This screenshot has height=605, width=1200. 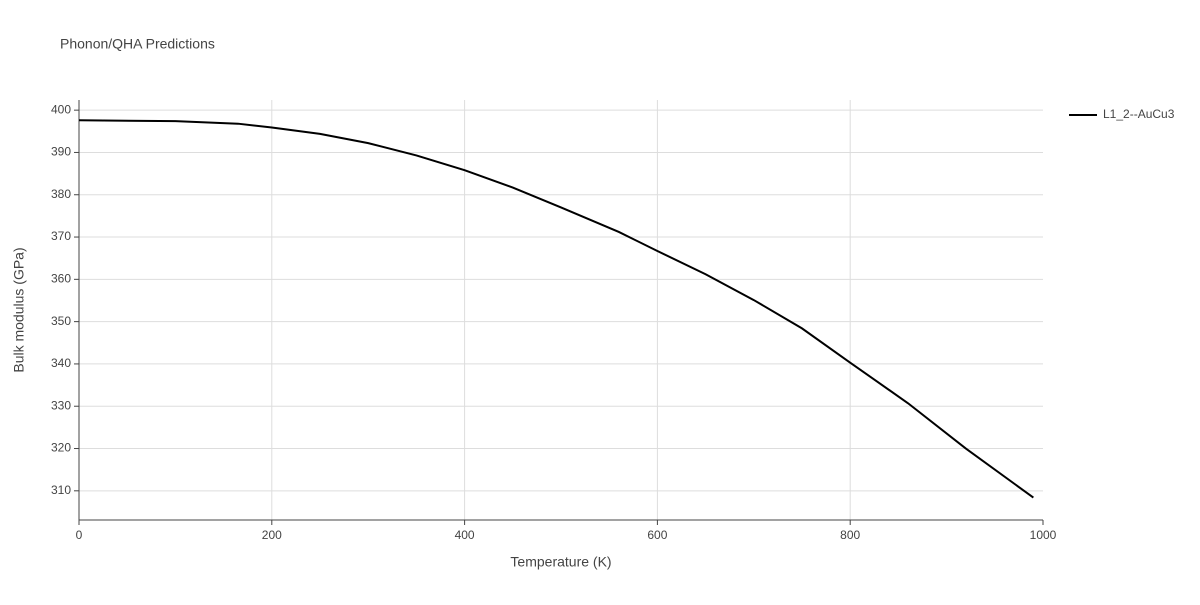 What do you see at coordinates (61, 321) in the screenshot?
I see `y-tick-label: 350` at bounding box center [61, 321].